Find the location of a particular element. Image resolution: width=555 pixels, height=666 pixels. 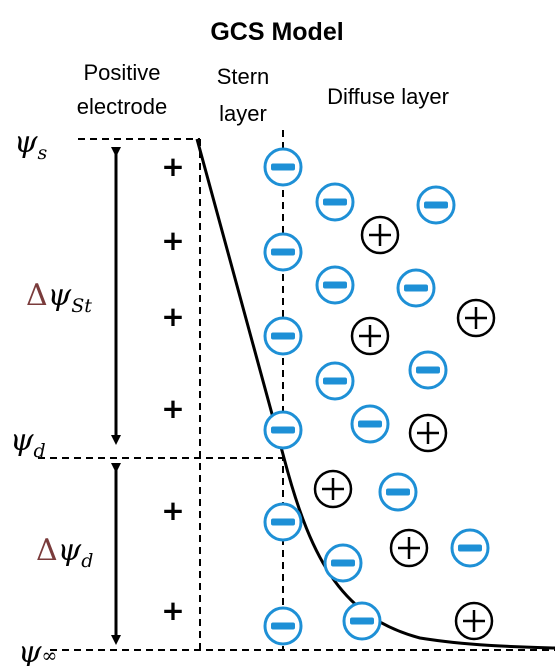

stern-layer-label-line1: Stern is located at coordinates (243, 76).